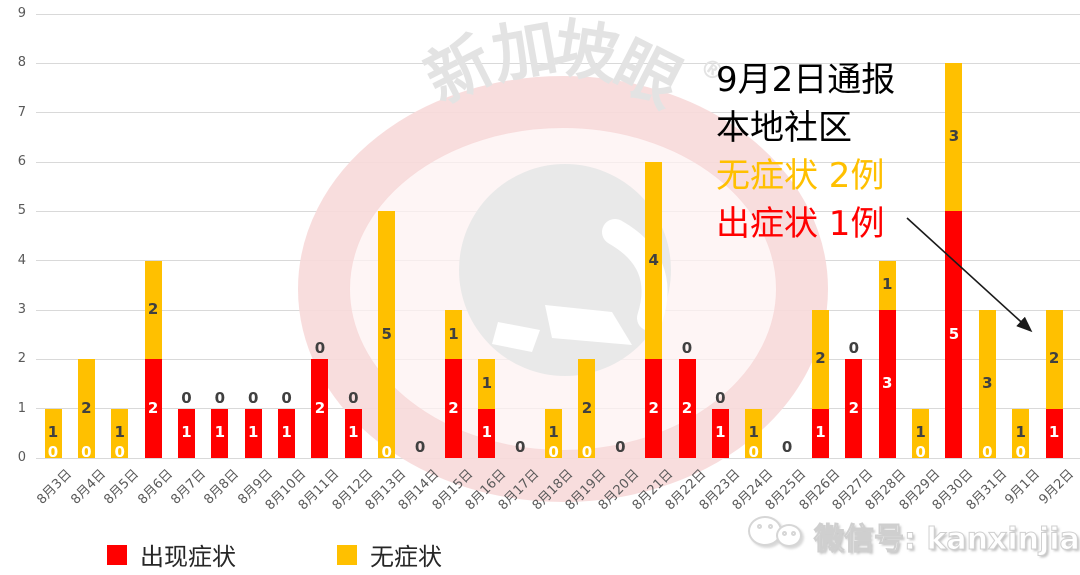 The height and width of the screenshot is (575, 1080). I want to click on bar-value-label-symptomatic: 3, so click(887, 383).